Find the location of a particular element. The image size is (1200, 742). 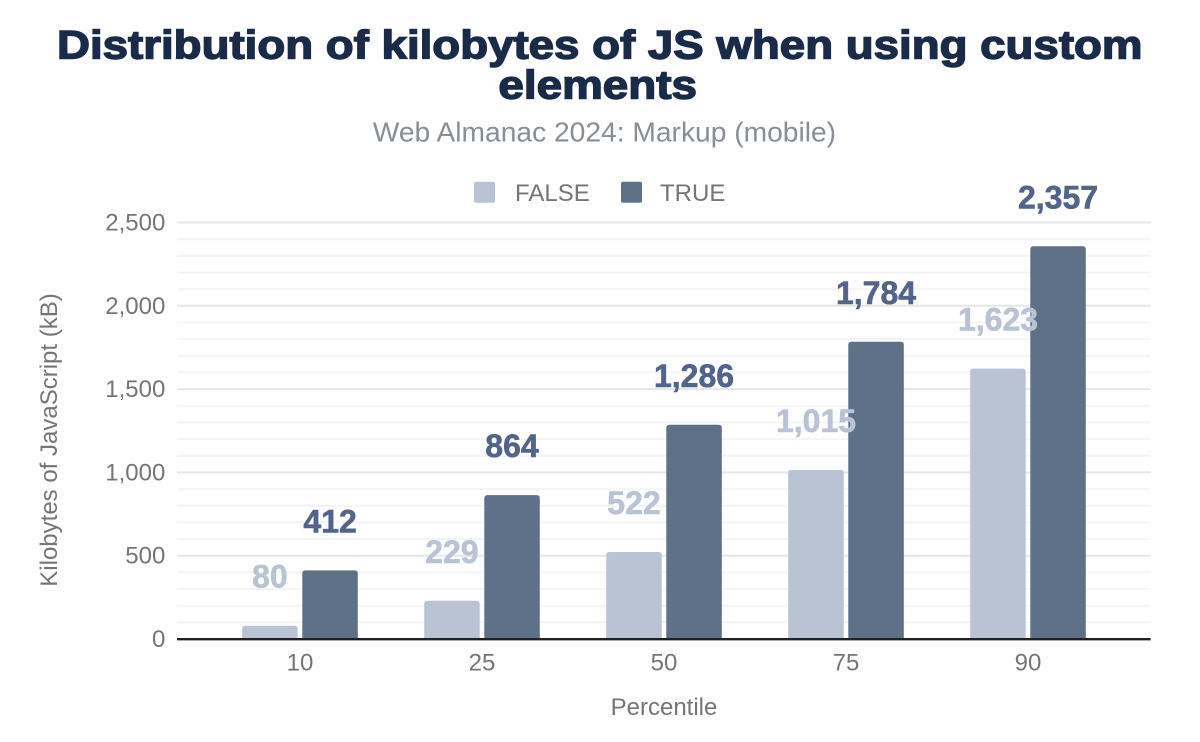

svg-text: 10 is located at coordinates (300, 663).